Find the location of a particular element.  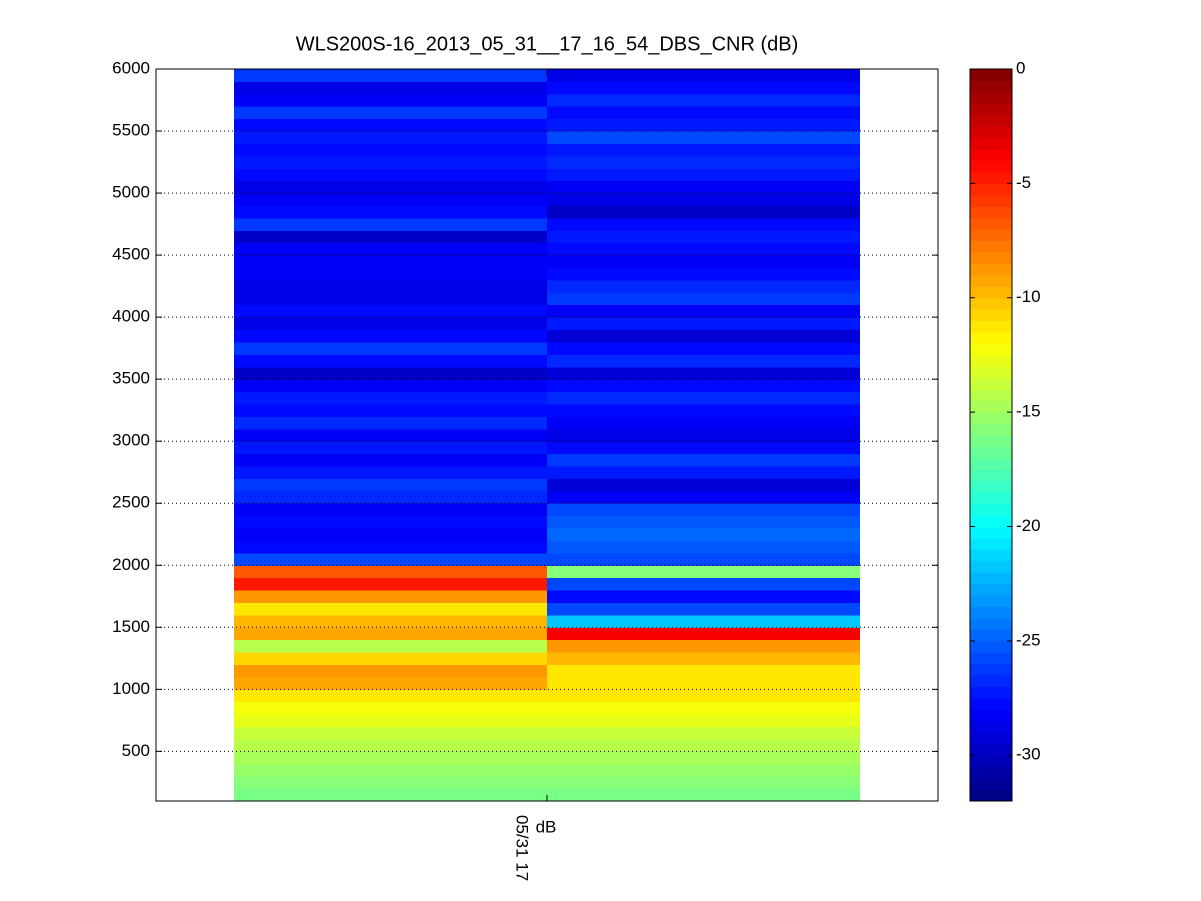

colorbar-tick-label: -15 is located at coordinates (1028, 411).